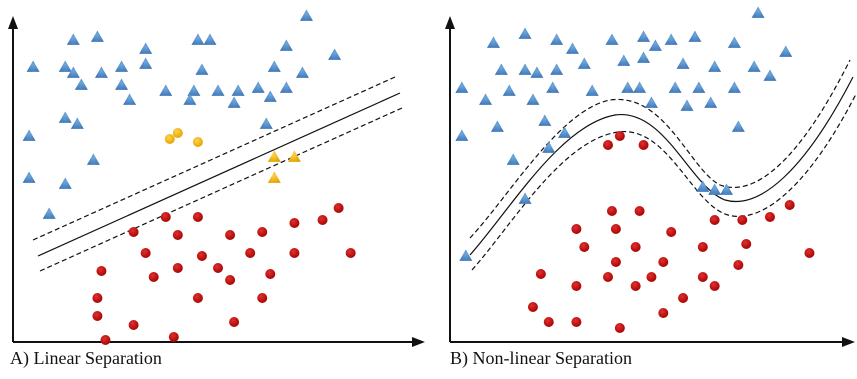 Image resolution: width=857 pixels, height=379 pixels. What do you see at coordinates (294, 156) in the screenshot?
I see `panel-a-triangle-yellow-point` at bounding box center [294, 156].